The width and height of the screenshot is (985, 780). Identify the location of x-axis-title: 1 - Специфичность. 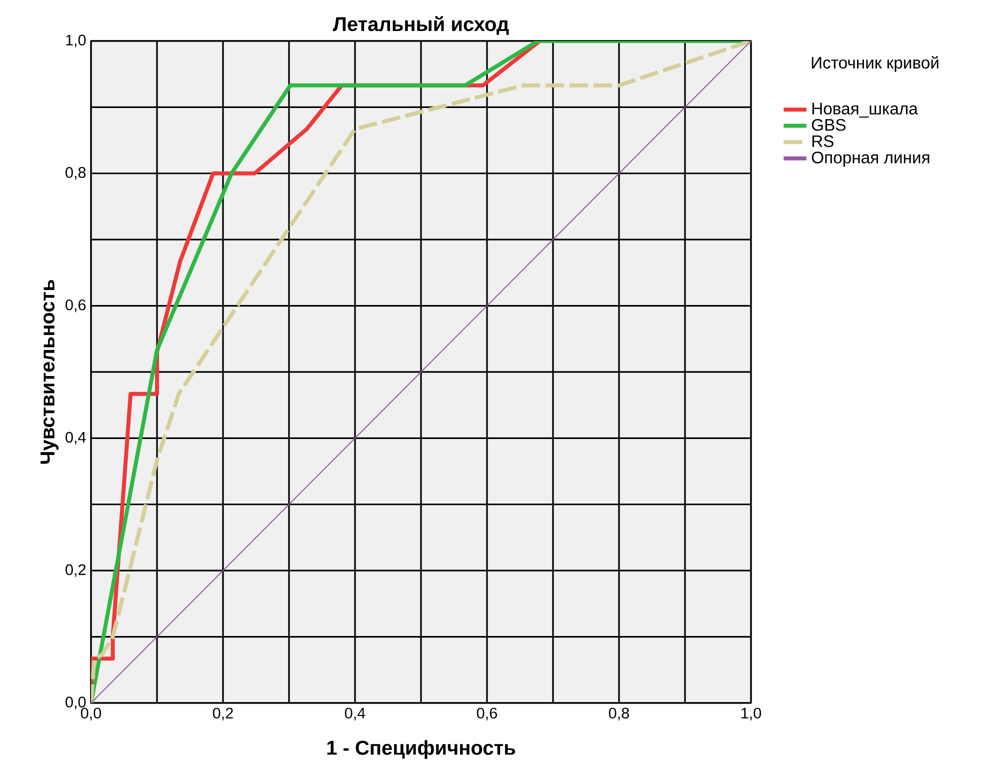
(421, 749).